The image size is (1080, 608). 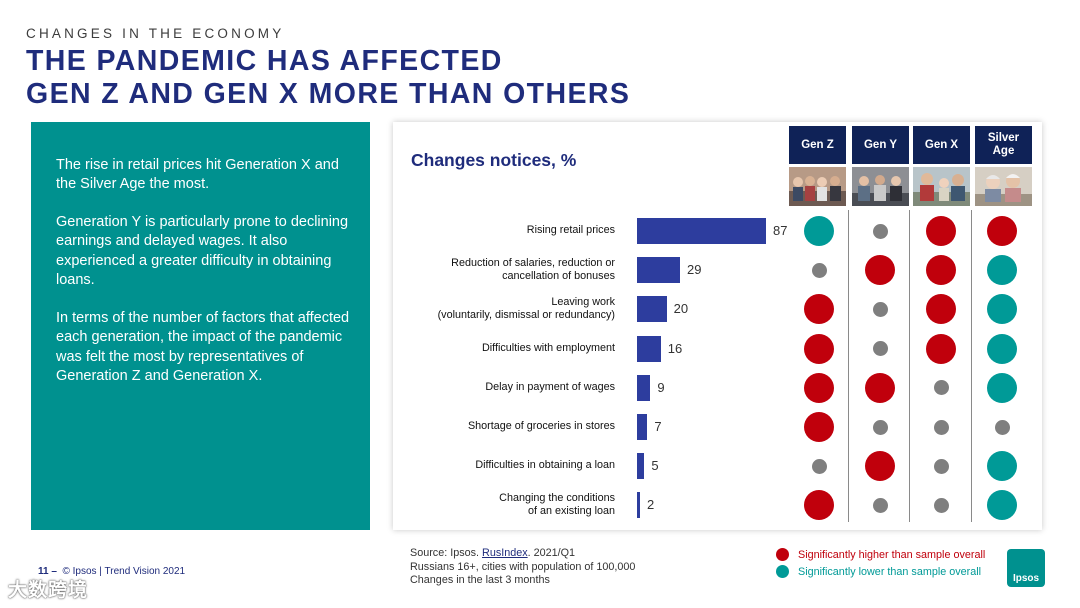 What do you see at coordinates (551, 553) in the screenshot?
I see `source-suffix: . 2021/Q1` at bounding box center [551, 553].